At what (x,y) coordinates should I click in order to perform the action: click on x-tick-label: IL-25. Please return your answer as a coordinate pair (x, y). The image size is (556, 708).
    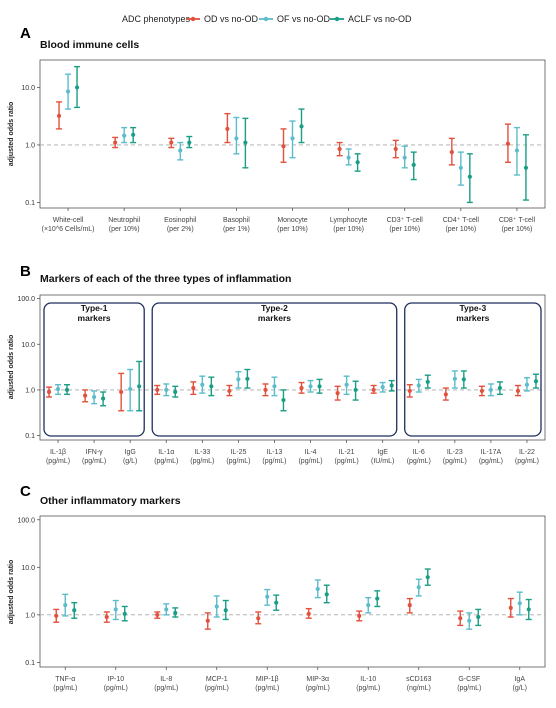
    Looking at the image, I should click on (238, 452).